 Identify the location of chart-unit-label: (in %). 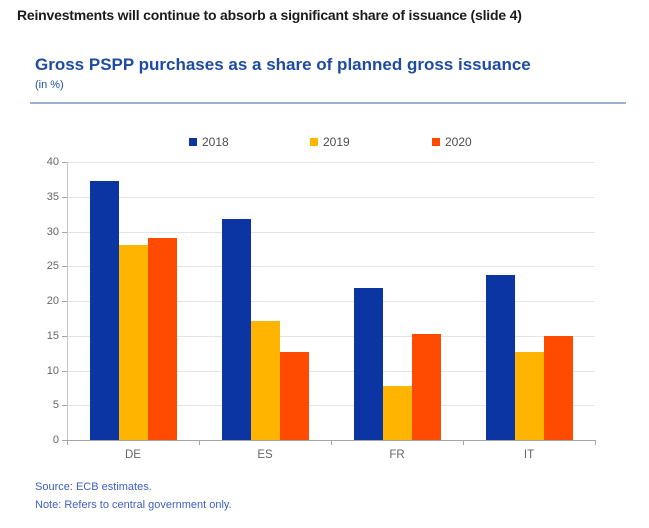
(49, 85).